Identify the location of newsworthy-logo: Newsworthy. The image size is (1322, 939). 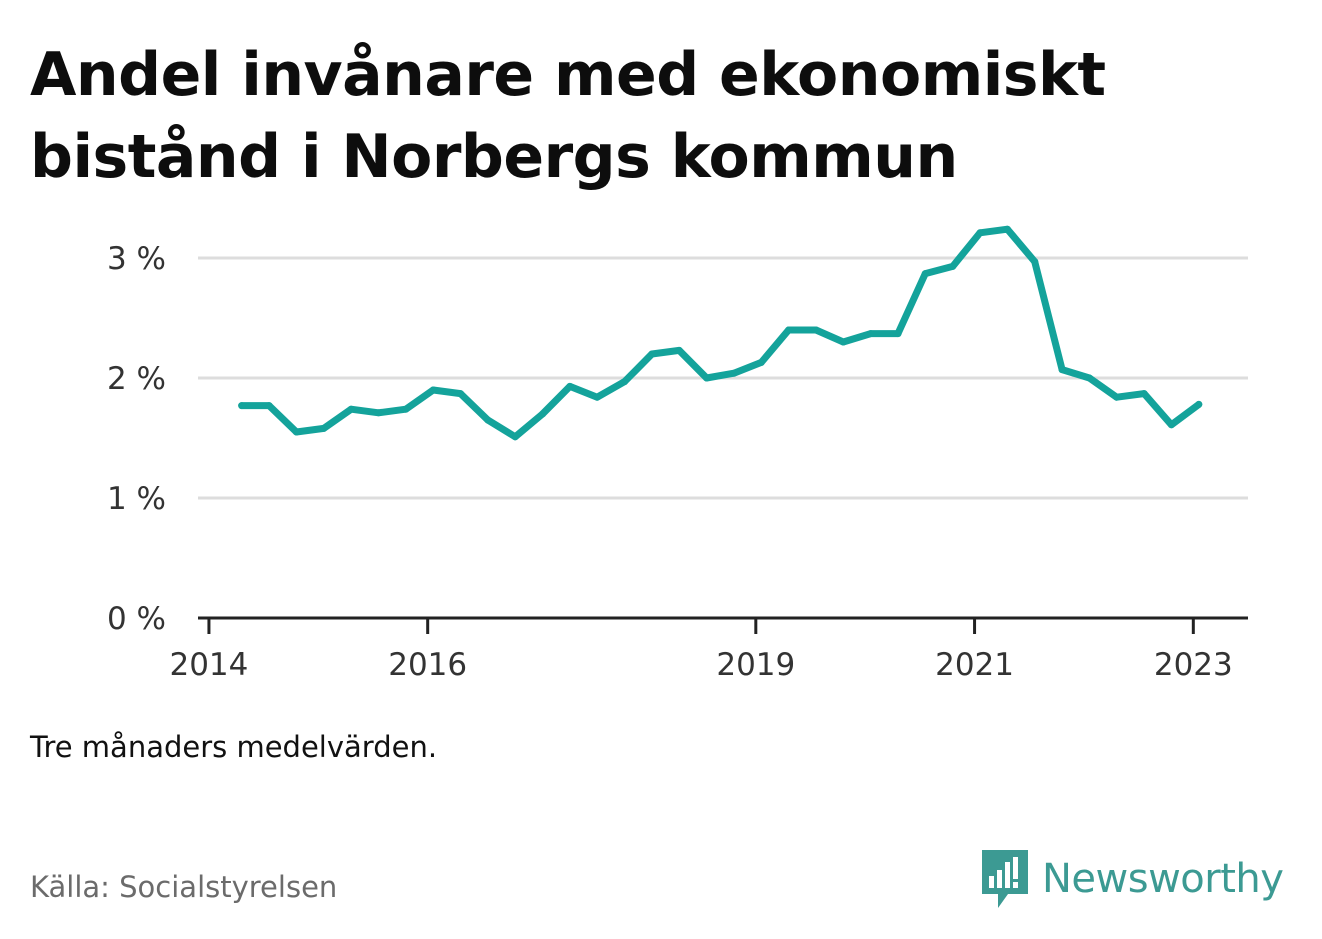
(1132, 879).